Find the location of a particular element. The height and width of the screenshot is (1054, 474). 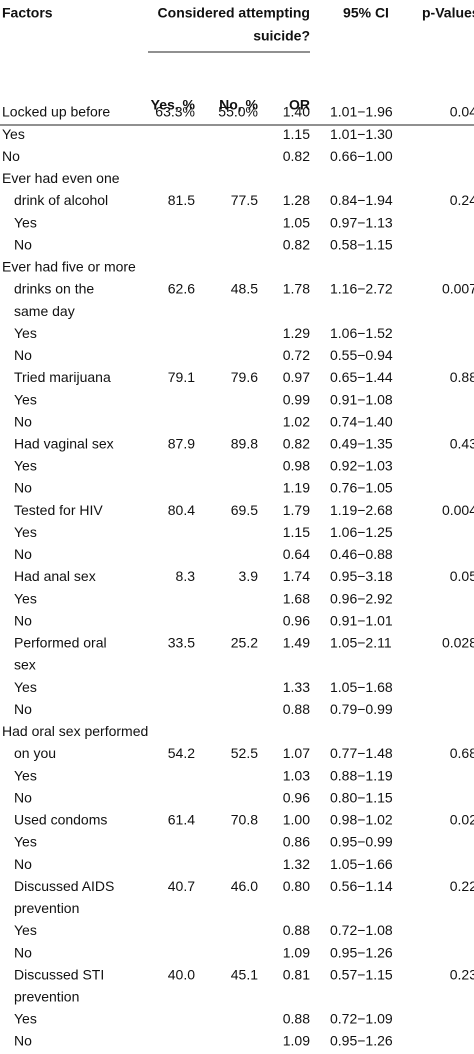

yes-pct: 62.6 is located at coordinates (181, 289).